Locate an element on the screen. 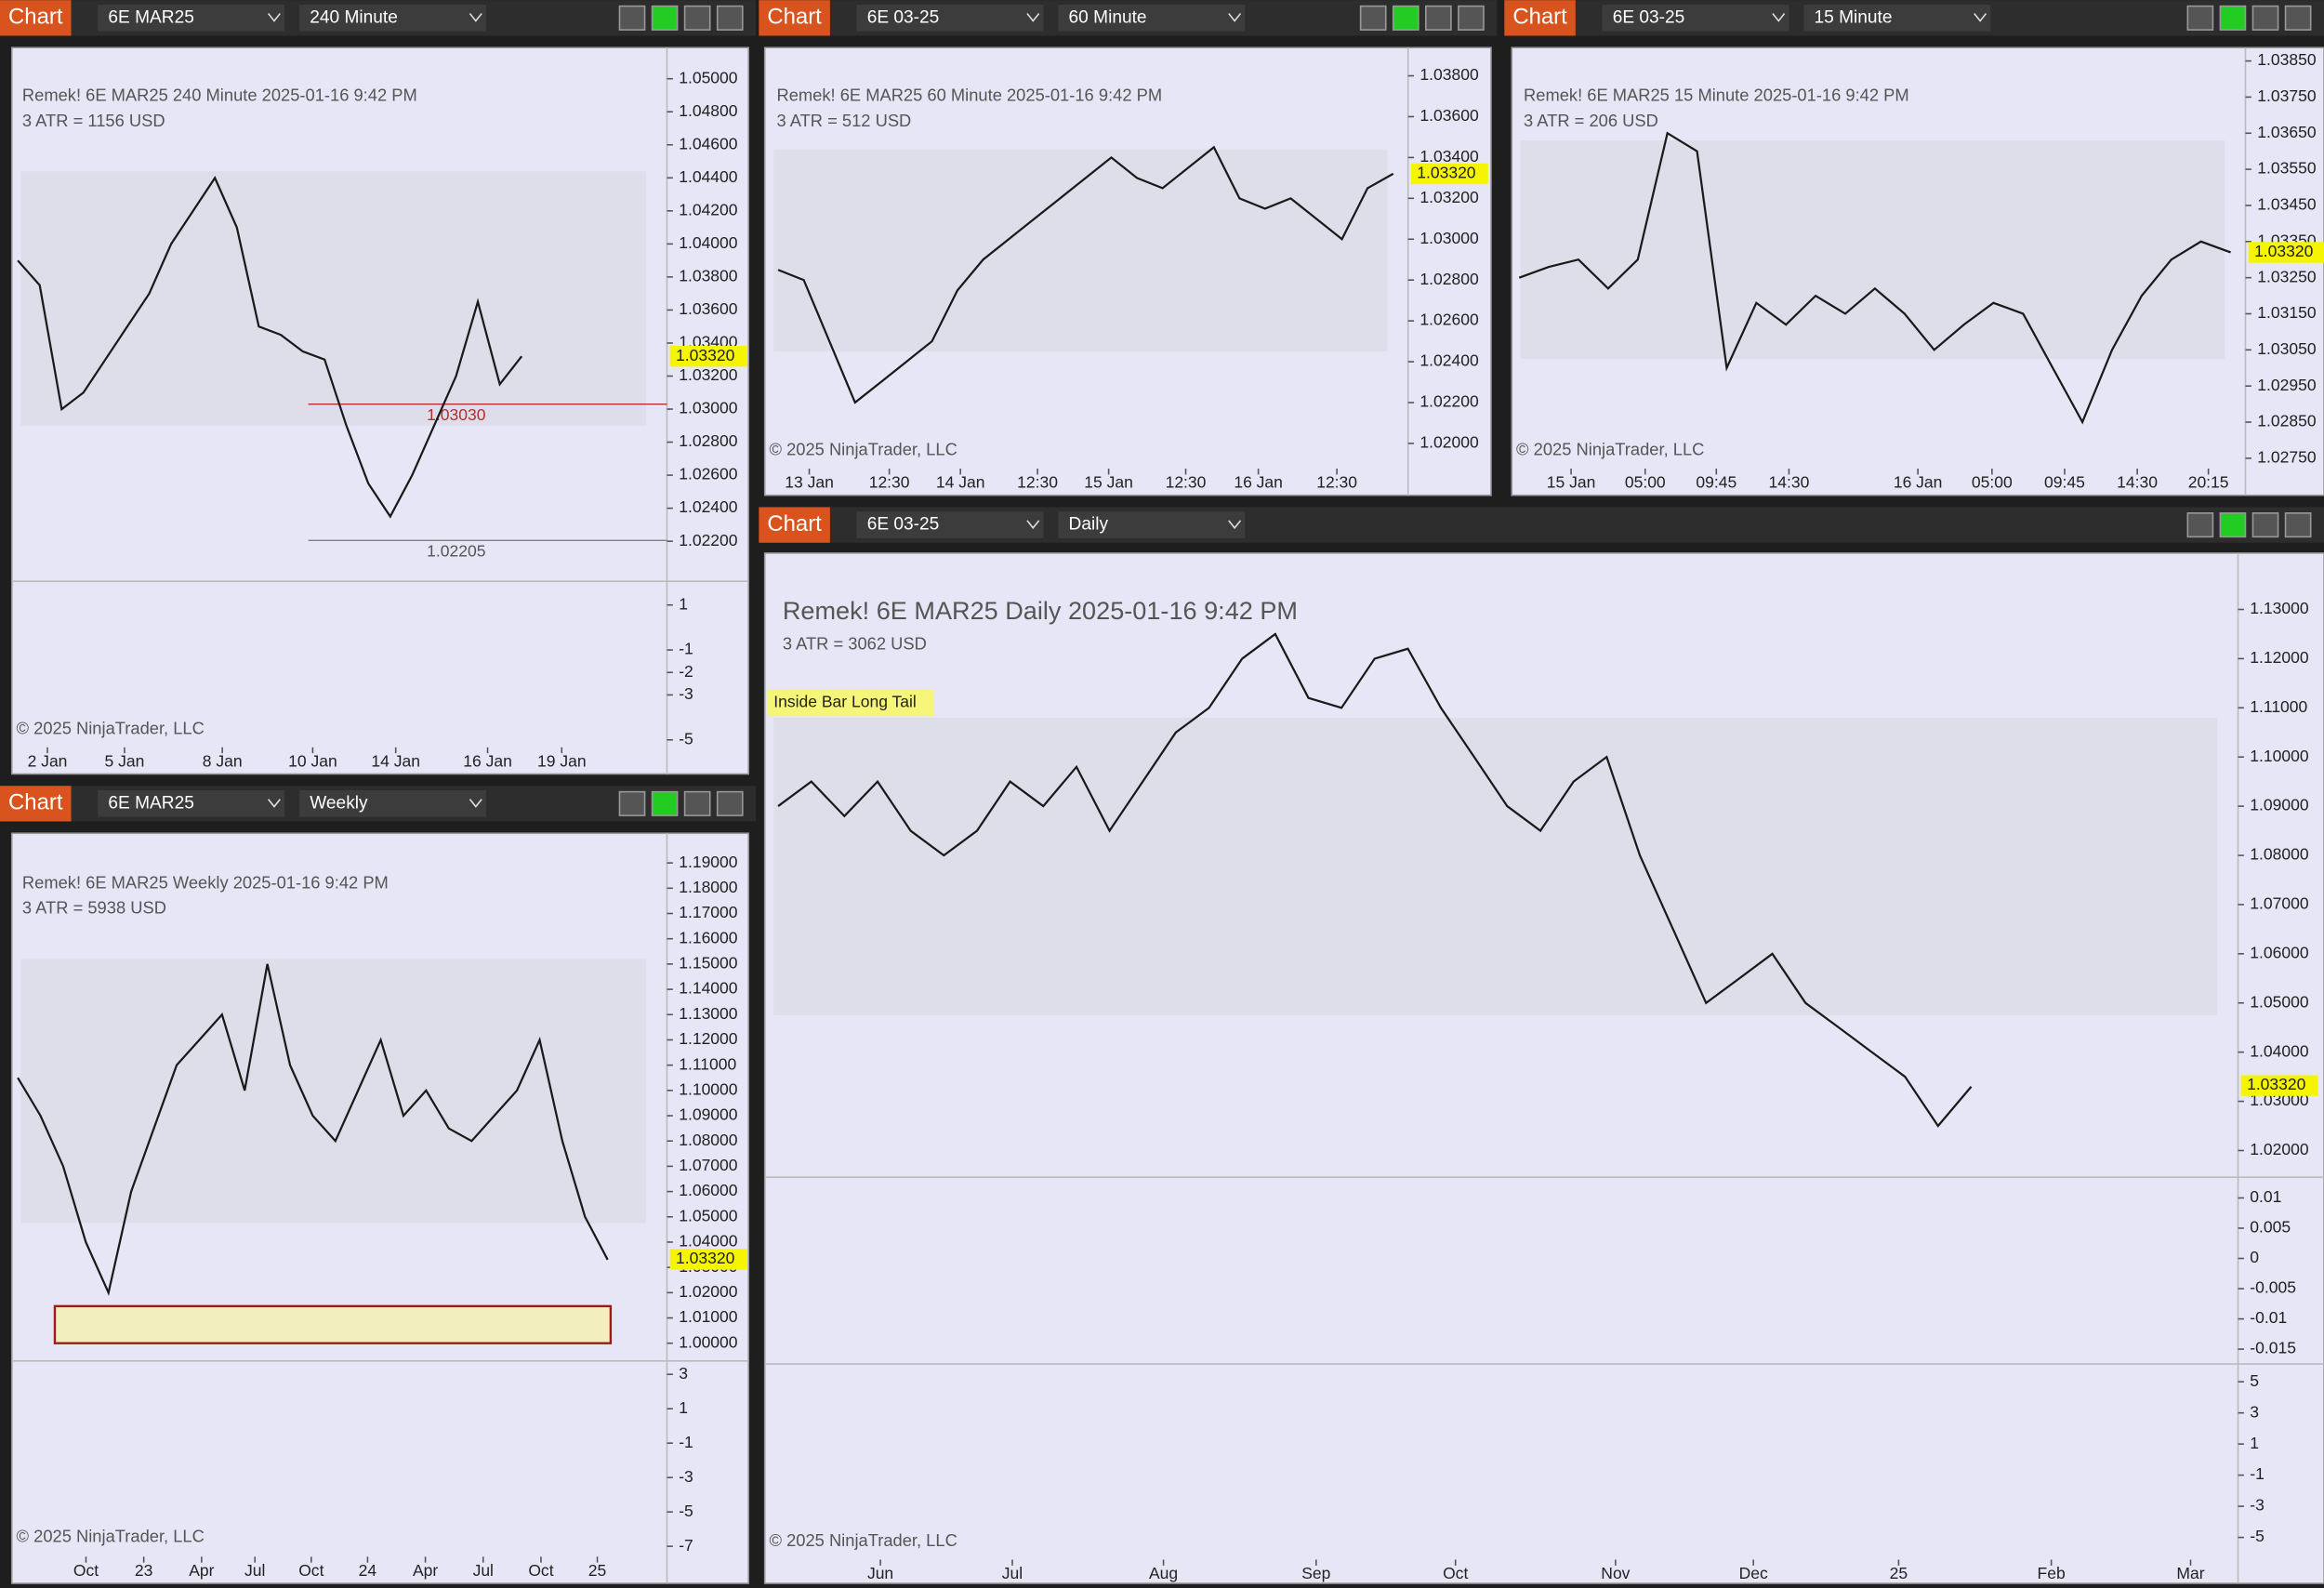  price-tick-label: 1.03850 is located at coordinates (2287, 59).